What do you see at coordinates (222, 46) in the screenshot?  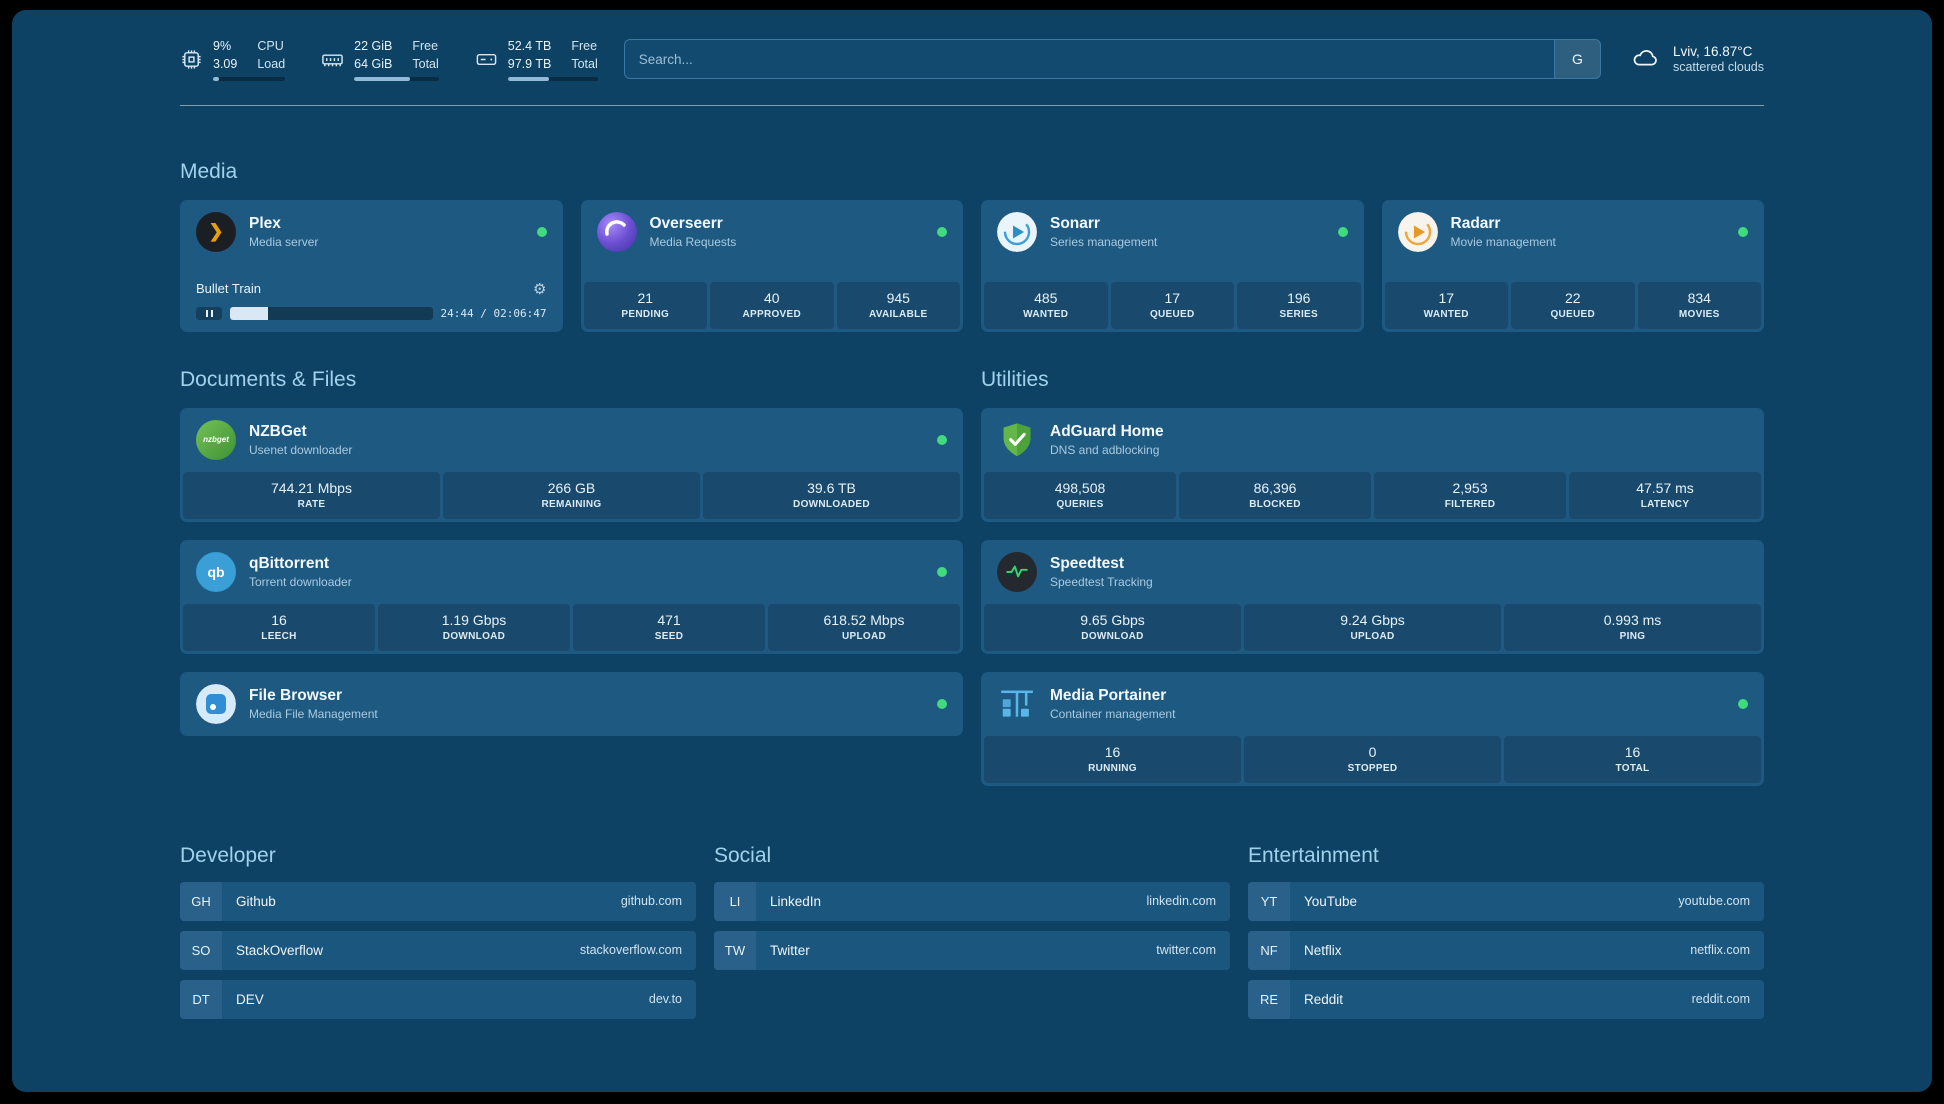 I see `cpu-usage-value: 9%` at bounding box center [222, 46].